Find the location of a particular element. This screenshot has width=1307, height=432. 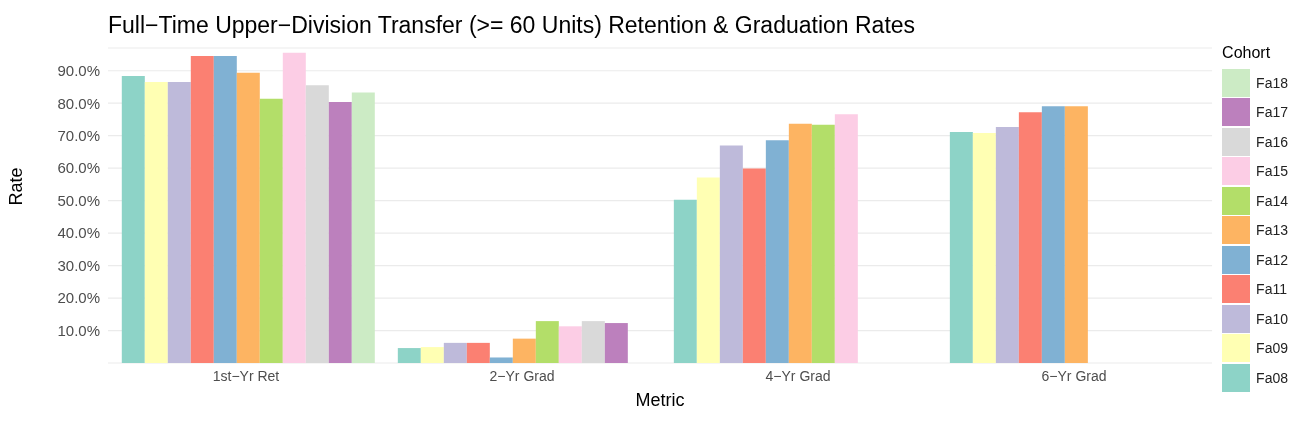

y-tick-label: 50.0% is located at coordinates (78, 200).